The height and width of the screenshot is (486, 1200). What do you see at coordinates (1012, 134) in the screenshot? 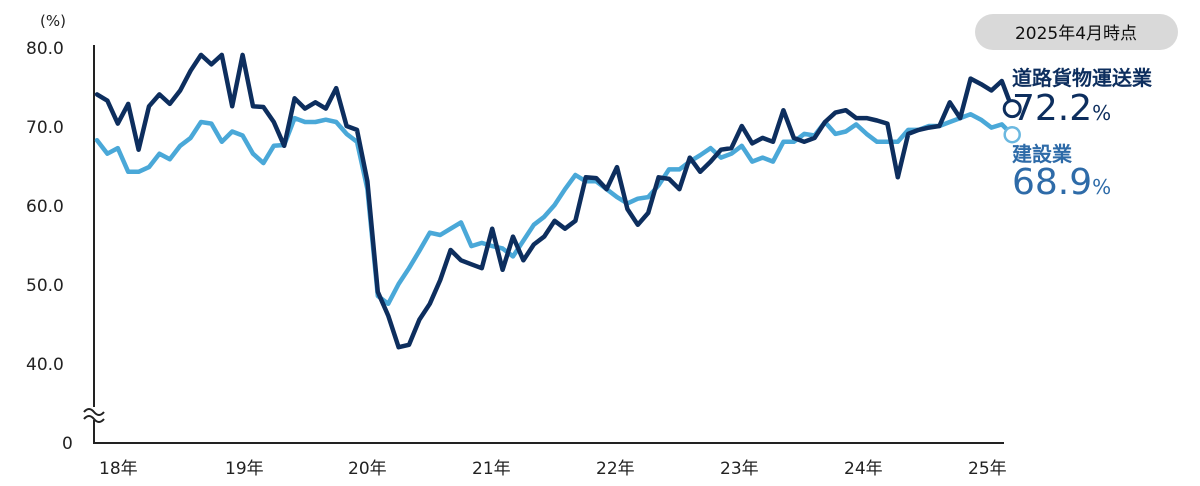
I see `endpoint-marker-construction` at bounding box center [1012, 134].